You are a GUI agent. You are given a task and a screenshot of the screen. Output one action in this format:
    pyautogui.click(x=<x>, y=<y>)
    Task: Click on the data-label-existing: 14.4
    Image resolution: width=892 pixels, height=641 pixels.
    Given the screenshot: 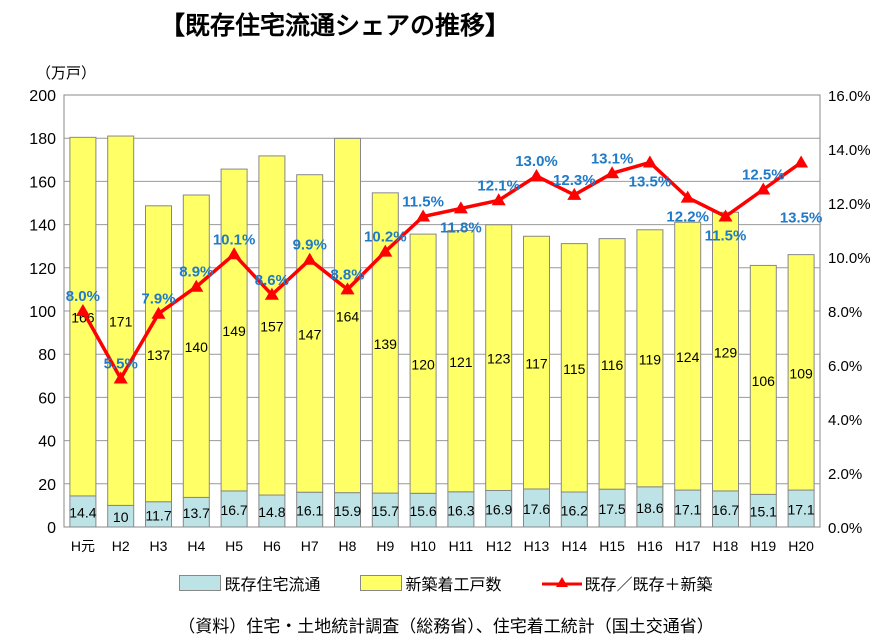 What is the action you would take?
    pyautogui.click(x=82, y=512)
    